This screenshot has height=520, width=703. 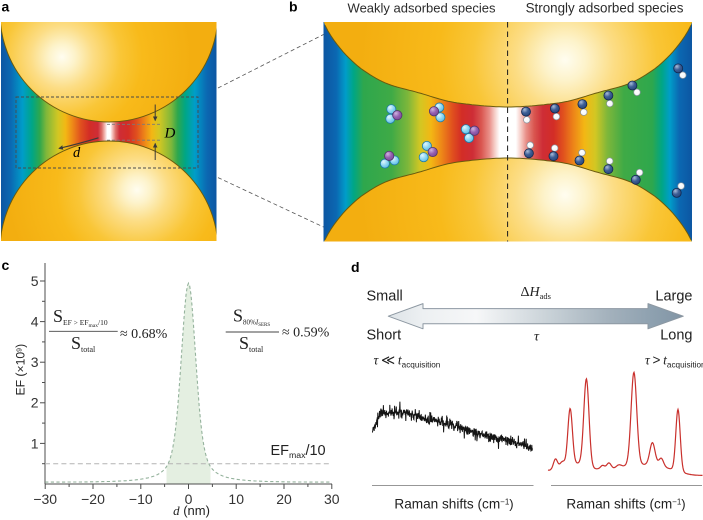 I want to click on svg-text: 4, so click(x=35, y=322).